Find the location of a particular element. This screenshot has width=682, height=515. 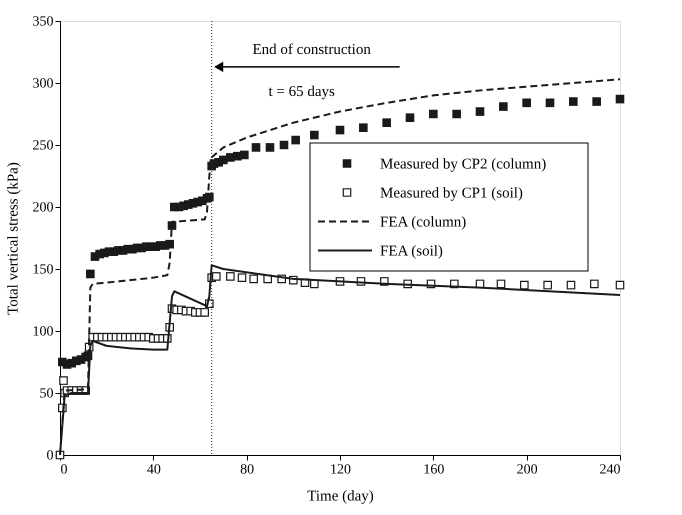

y-tick-label: 200 is located at coordinates (43, 208).